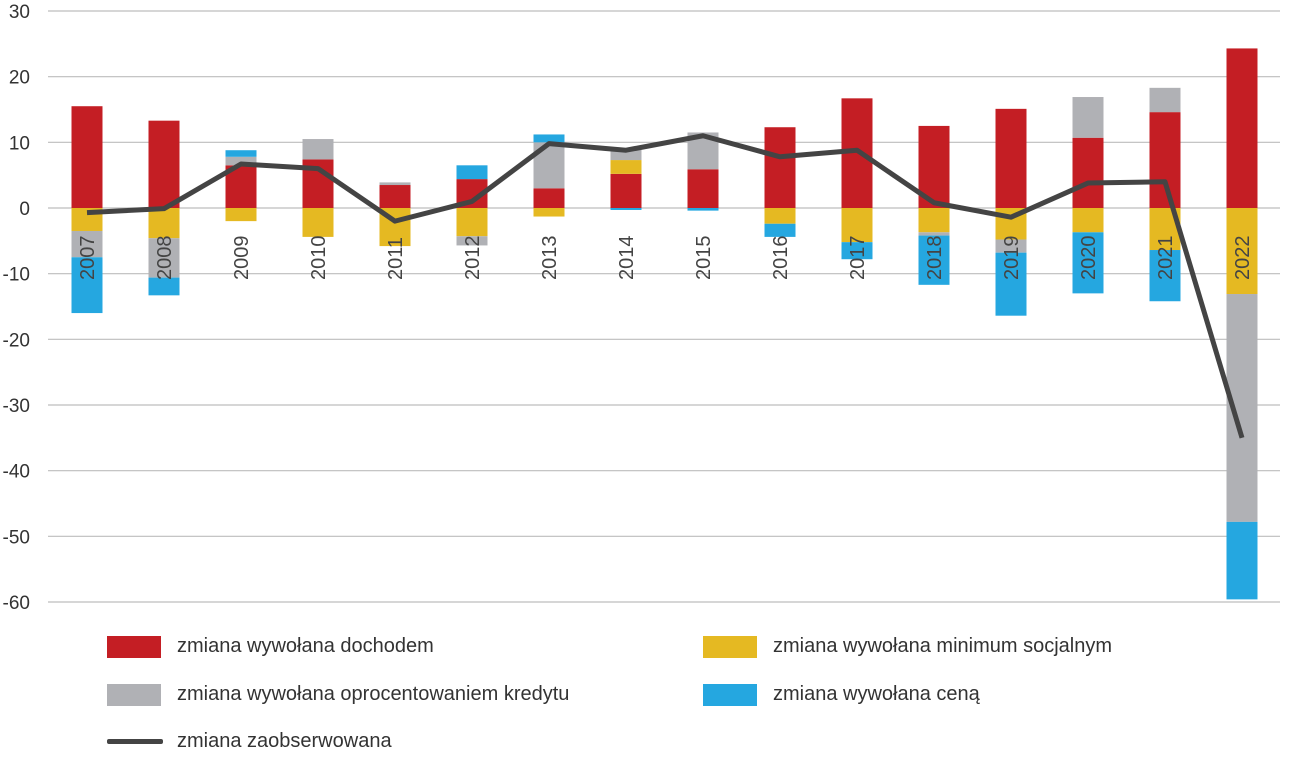  I want to click on legend-item-interest: zmiana wywołana oprocentowaniem kredytu, so click(338, 694).